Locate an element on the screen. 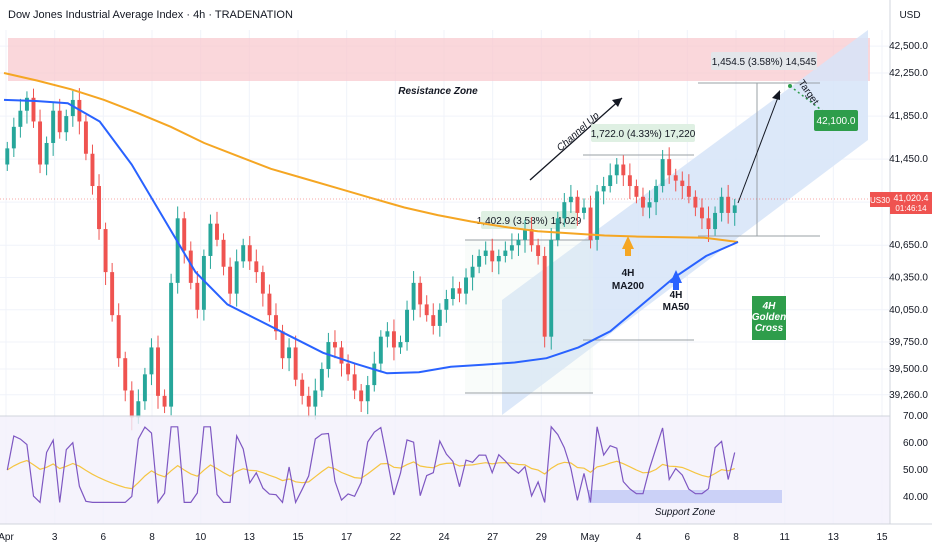 Image resolution: width=932 pixels, height=550 pixels. time-tick: 29 is located at coordinates (542, 537).